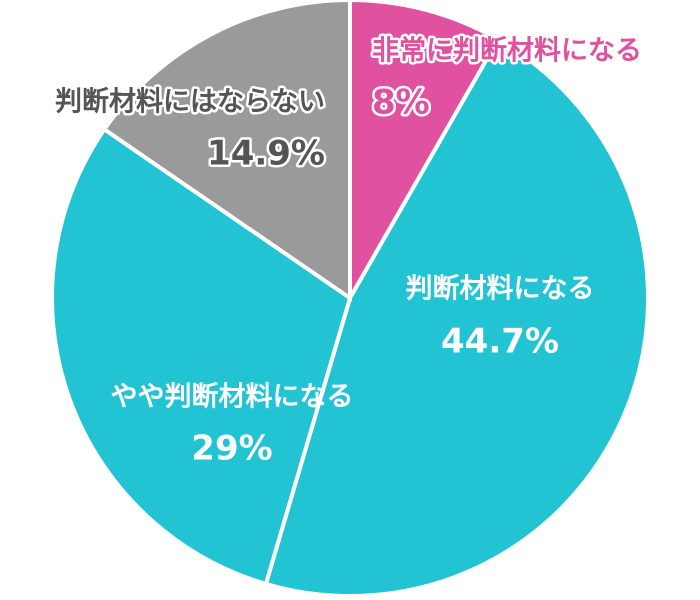 Image resolution: width=700 pixels, height=600 pixels. Describe the element at coordinates (401, 103) in the screenshot. I see `slice-value: 8%` at that location.